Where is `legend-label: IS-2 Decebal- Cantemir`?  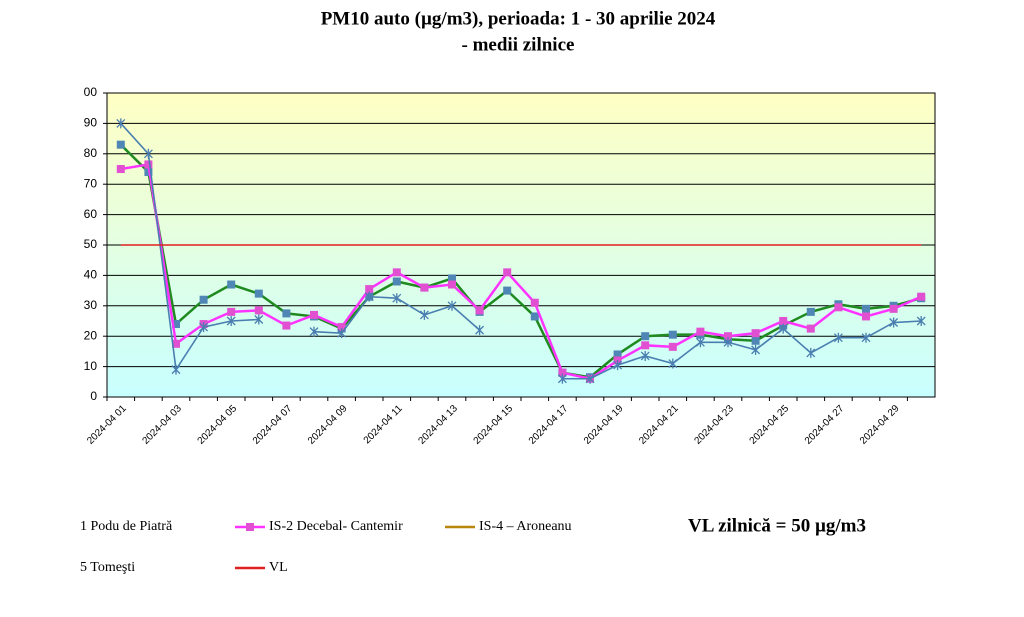 legend-label: IS-2 Decebal- Cantemir is located at coordinates (336, 526).